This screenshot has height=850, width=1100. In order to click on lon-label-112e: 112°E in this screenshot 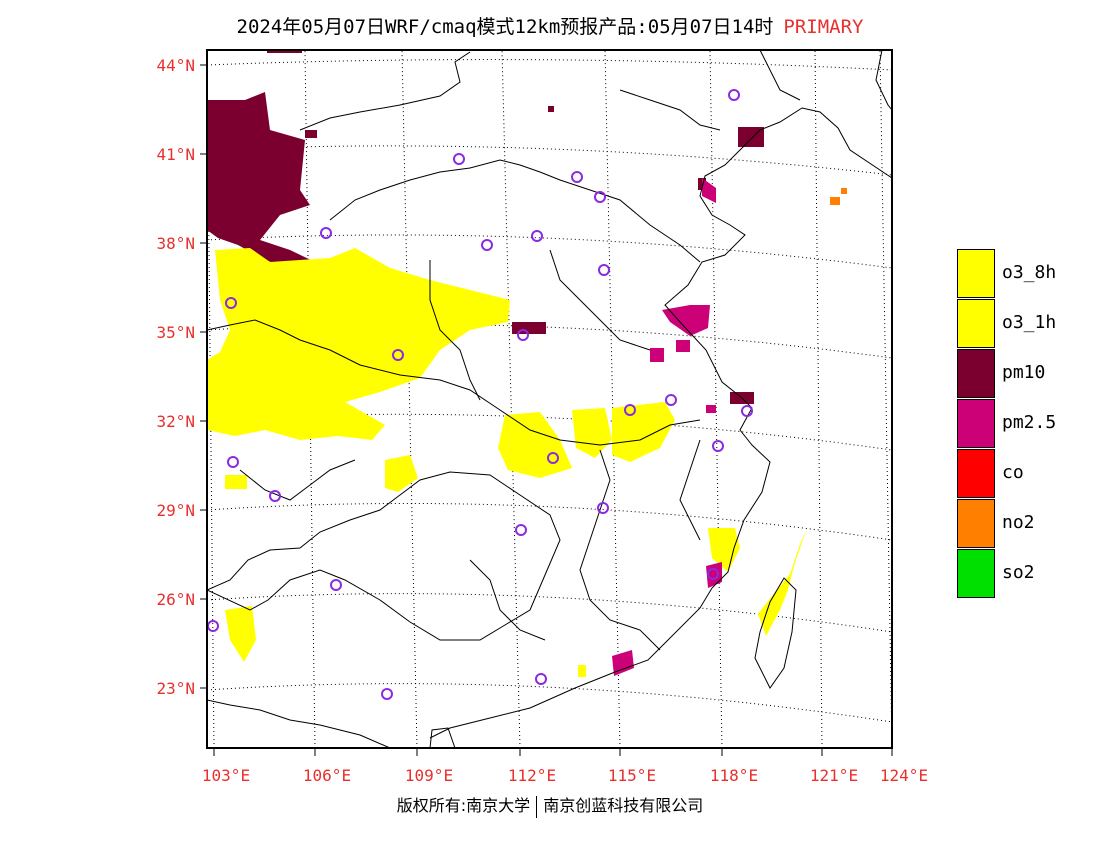, I will do `click(532, 775)`.